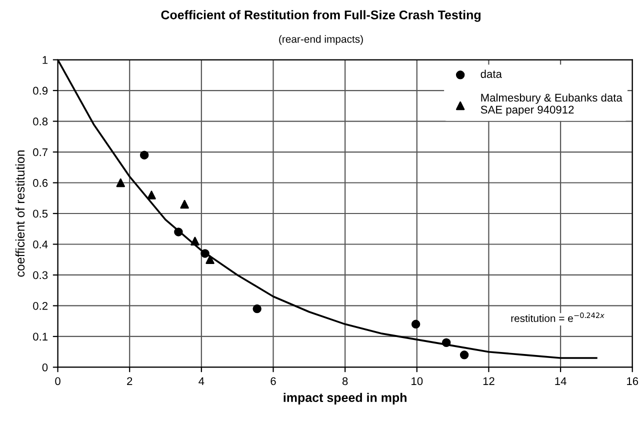 The width and height of the screenshot is (642, 427). Describe the element at coordinates (40, 152) in the screenshot. I see `y-tick-label: 0.7` at that location.